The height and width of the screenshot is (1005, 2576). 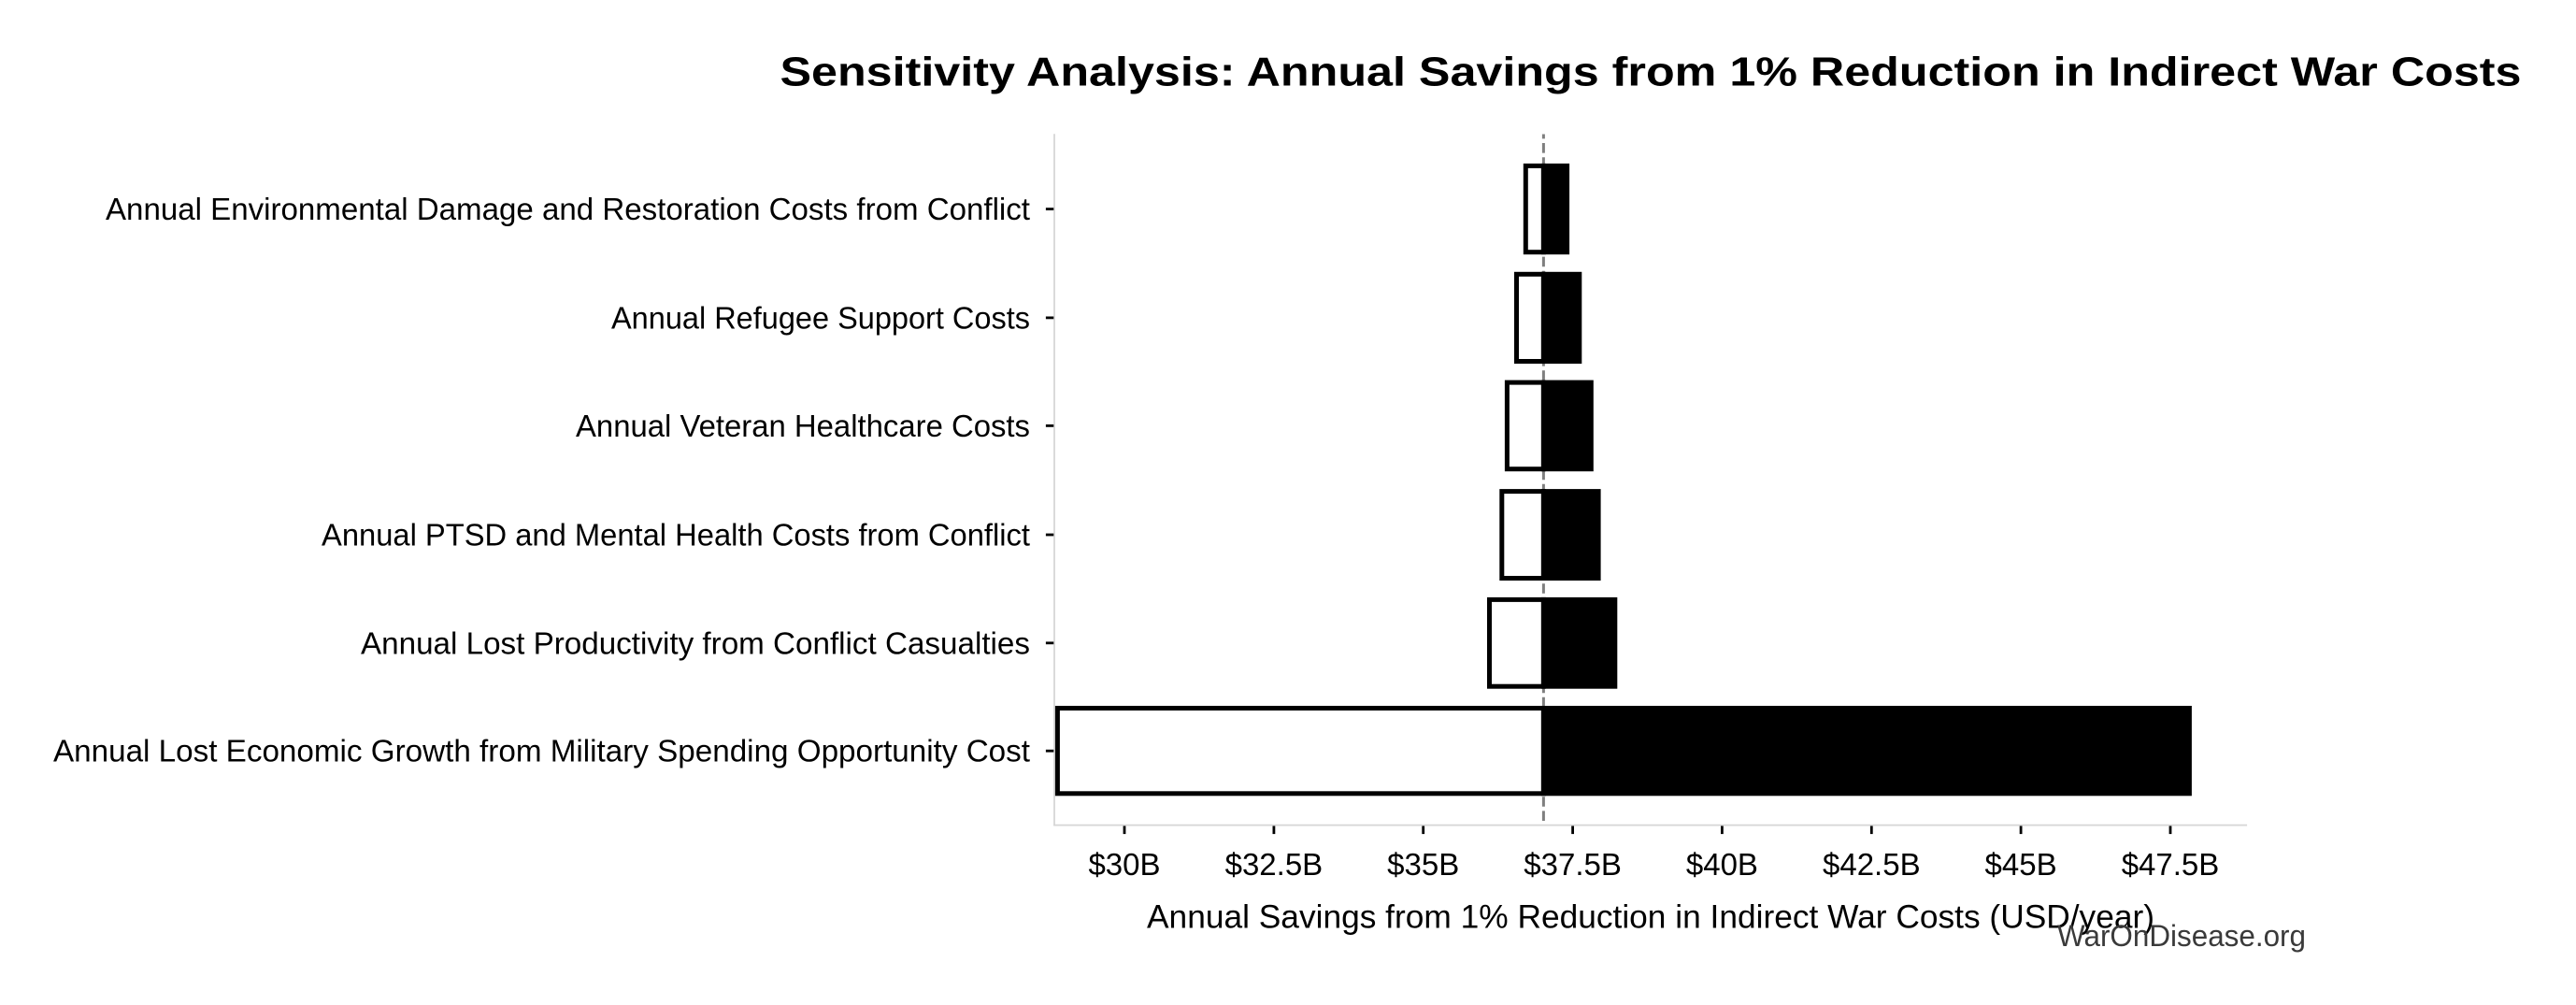 I want to click on svg-text: Annual Refugee Support Costs, so click(x=820, y=317).